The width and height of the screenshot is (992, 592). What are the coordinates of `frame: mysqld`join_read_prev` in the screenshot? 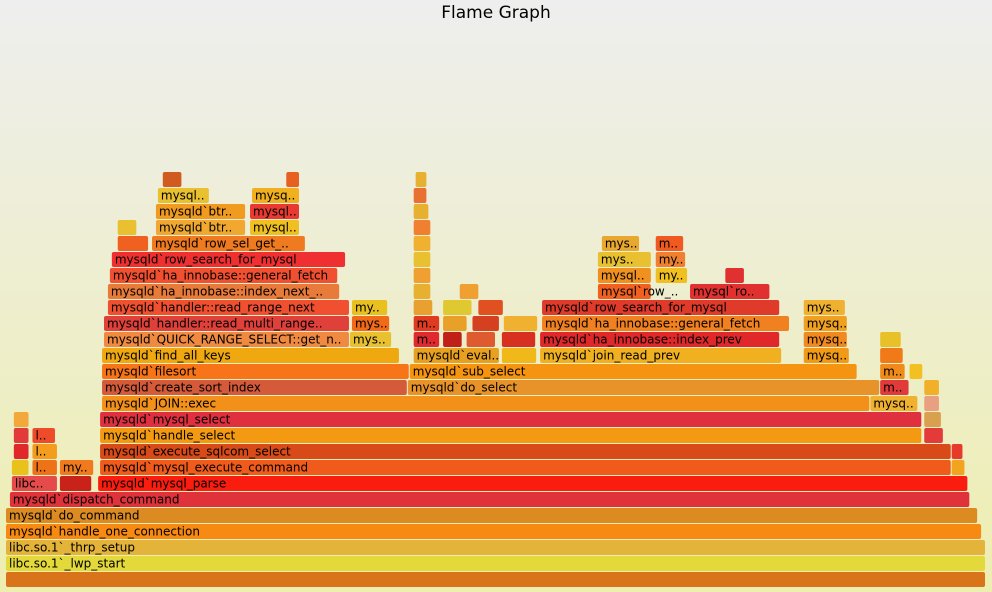 It's located at (661, 355).